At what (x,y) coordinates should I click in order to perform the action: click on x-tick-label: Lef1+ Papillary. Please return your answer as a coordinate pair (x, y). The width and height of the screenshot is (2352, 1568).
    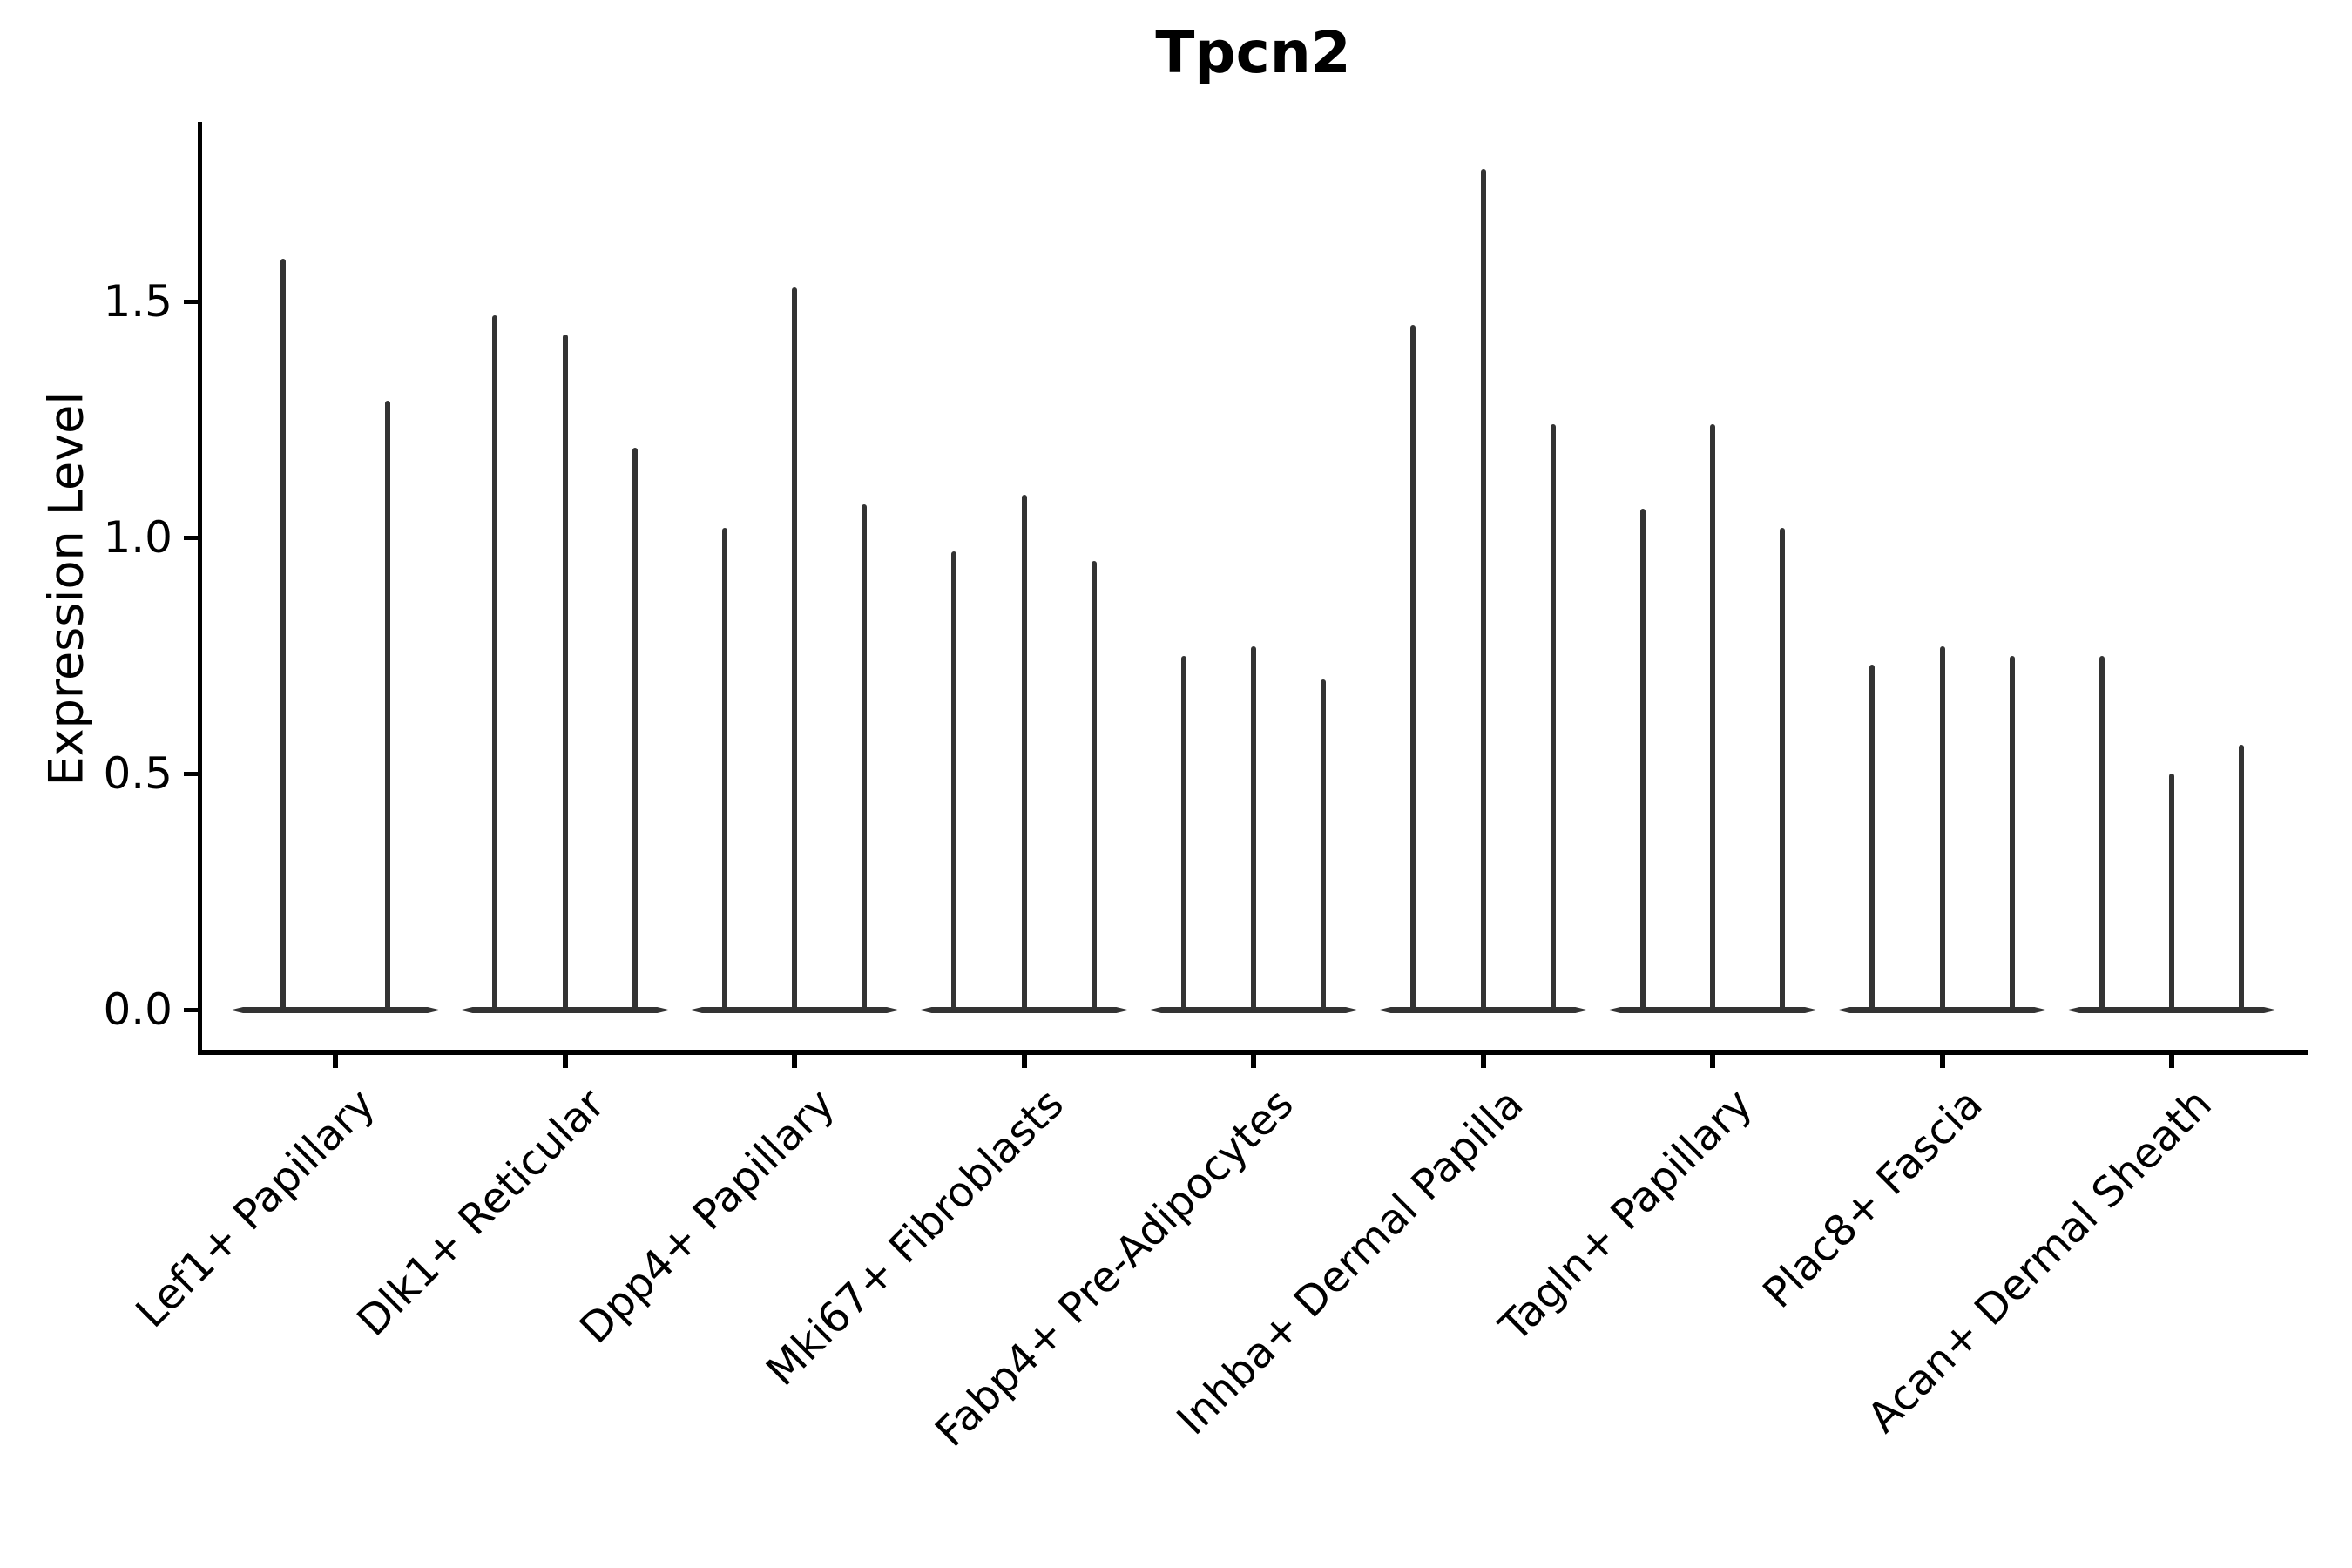
    Looking at the image, I should click on (255, 1208).